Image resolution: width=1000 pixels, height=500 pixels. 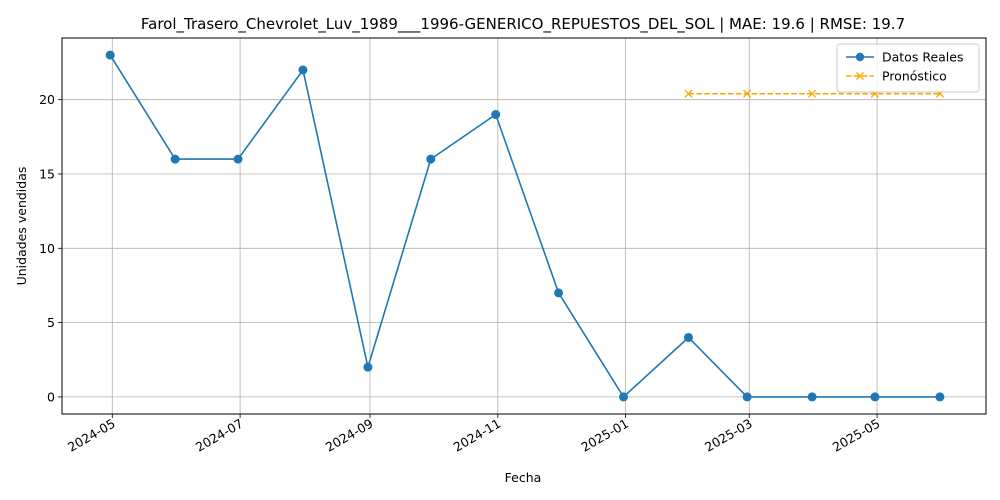 I want to click on legend: Datos Reales Pronóstico, so click(x=908, y=68).